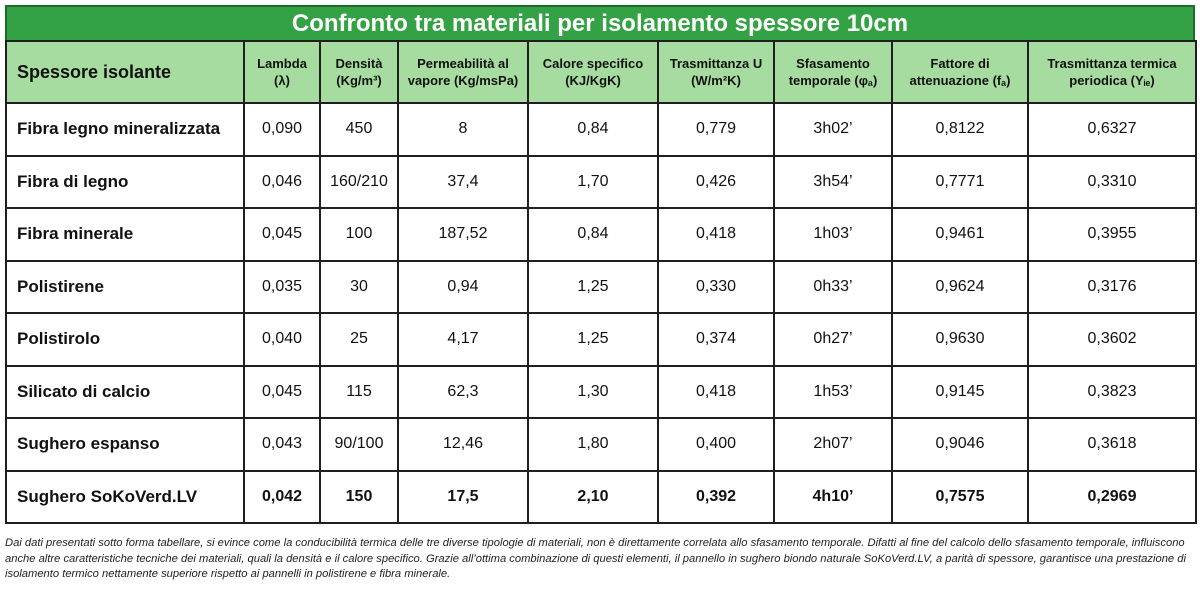  Describe the element at coordinates (593, 444) in the screenshot. I see `value-cell: 1,80` at that location.